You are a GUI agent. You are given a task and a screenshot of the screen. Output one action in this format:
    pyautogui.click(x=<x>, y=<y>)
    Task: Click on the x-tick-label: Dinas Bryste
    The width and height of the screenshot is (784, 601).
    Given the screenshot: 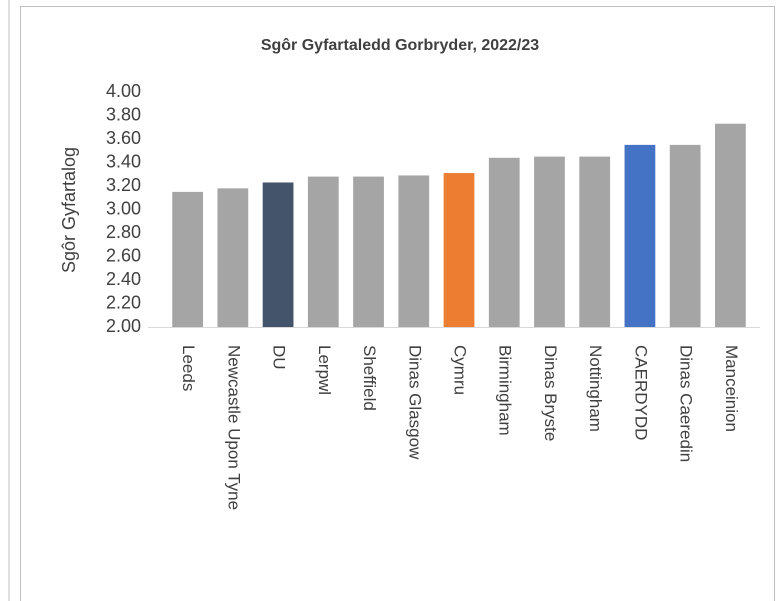 What is the action you would take?
    pyautogui.click(x=550, y=393)
    